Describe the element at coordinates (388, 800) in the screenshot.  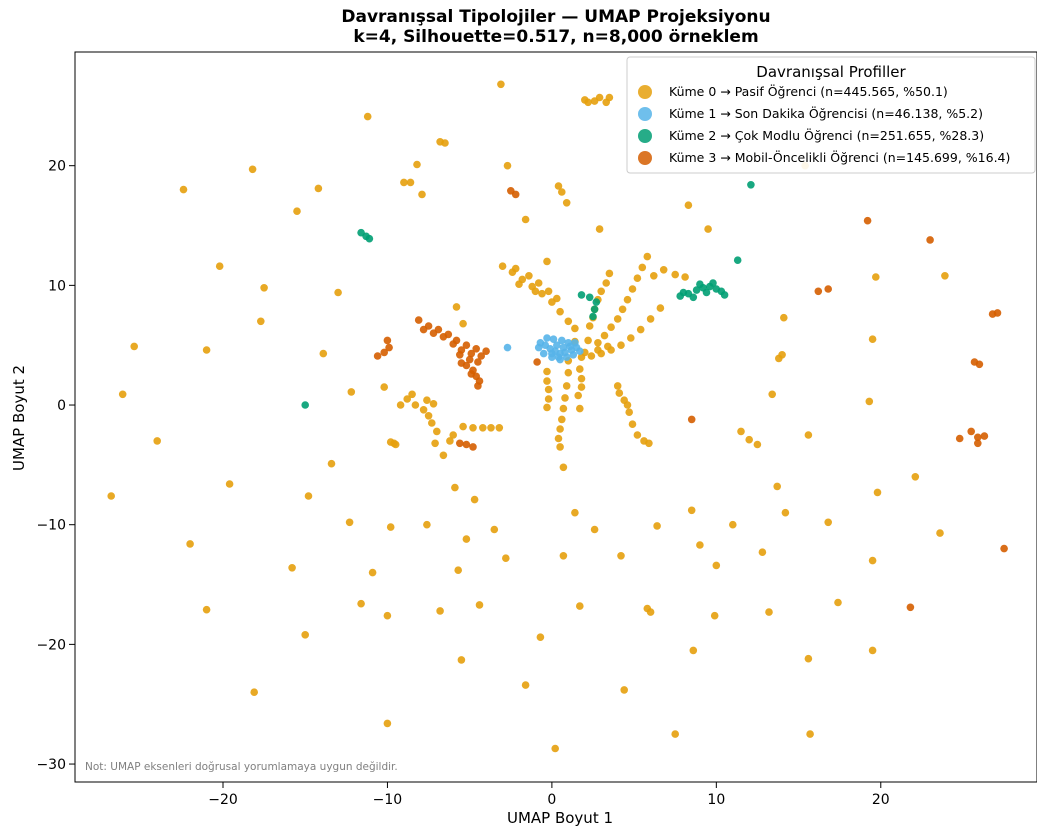
I see `x-tick-label: −10` at that location.